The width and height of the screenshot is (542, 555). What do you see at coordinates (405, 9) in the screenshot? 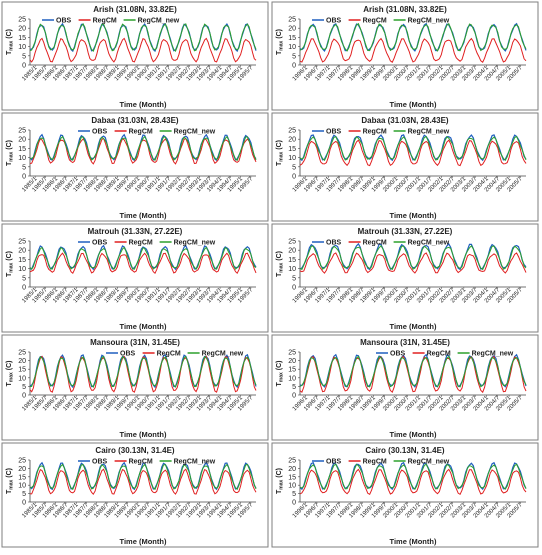
I see `chart-title: Arish (31.08N, 33.82E)` at bounding box center [405, 9].